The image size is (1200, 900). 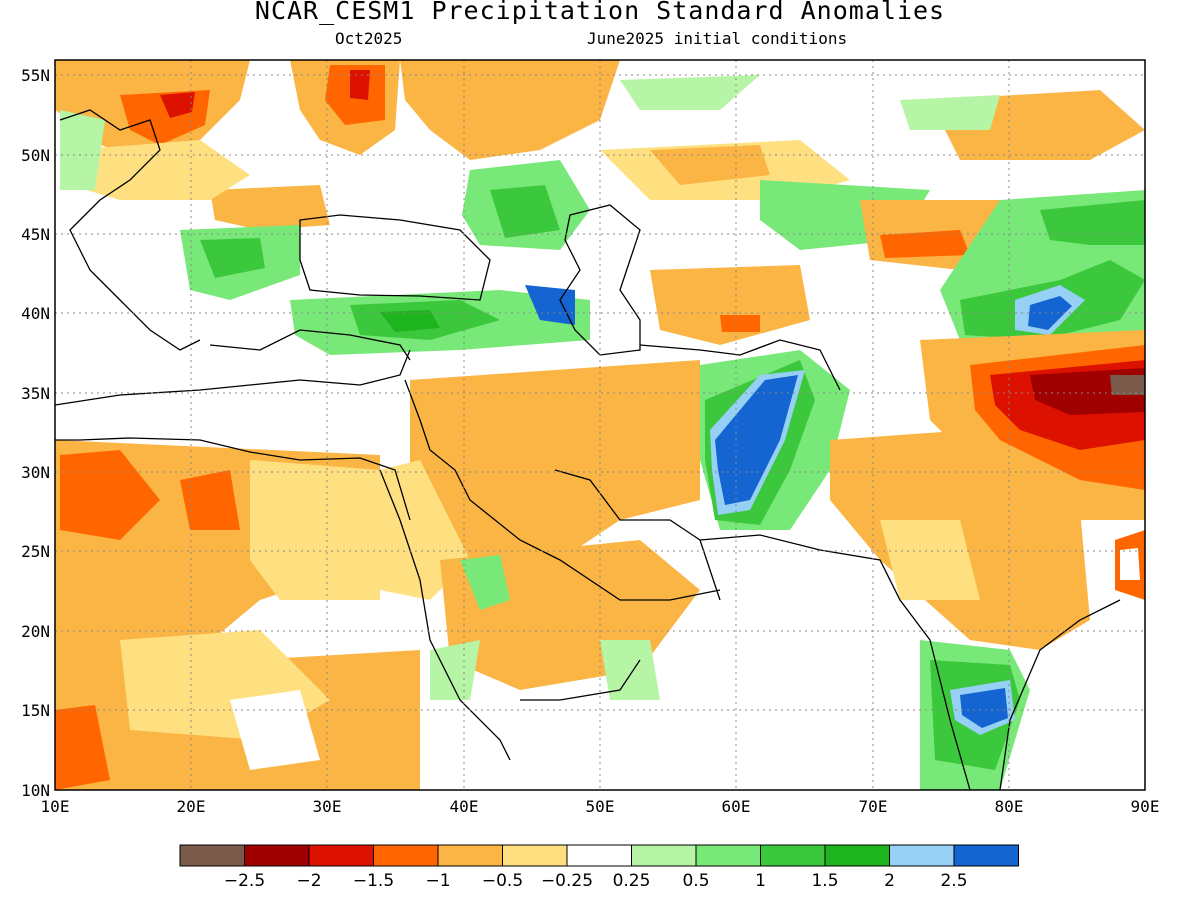 I want to click on lat-tick-label: 10N, so click(x=35, y=790).